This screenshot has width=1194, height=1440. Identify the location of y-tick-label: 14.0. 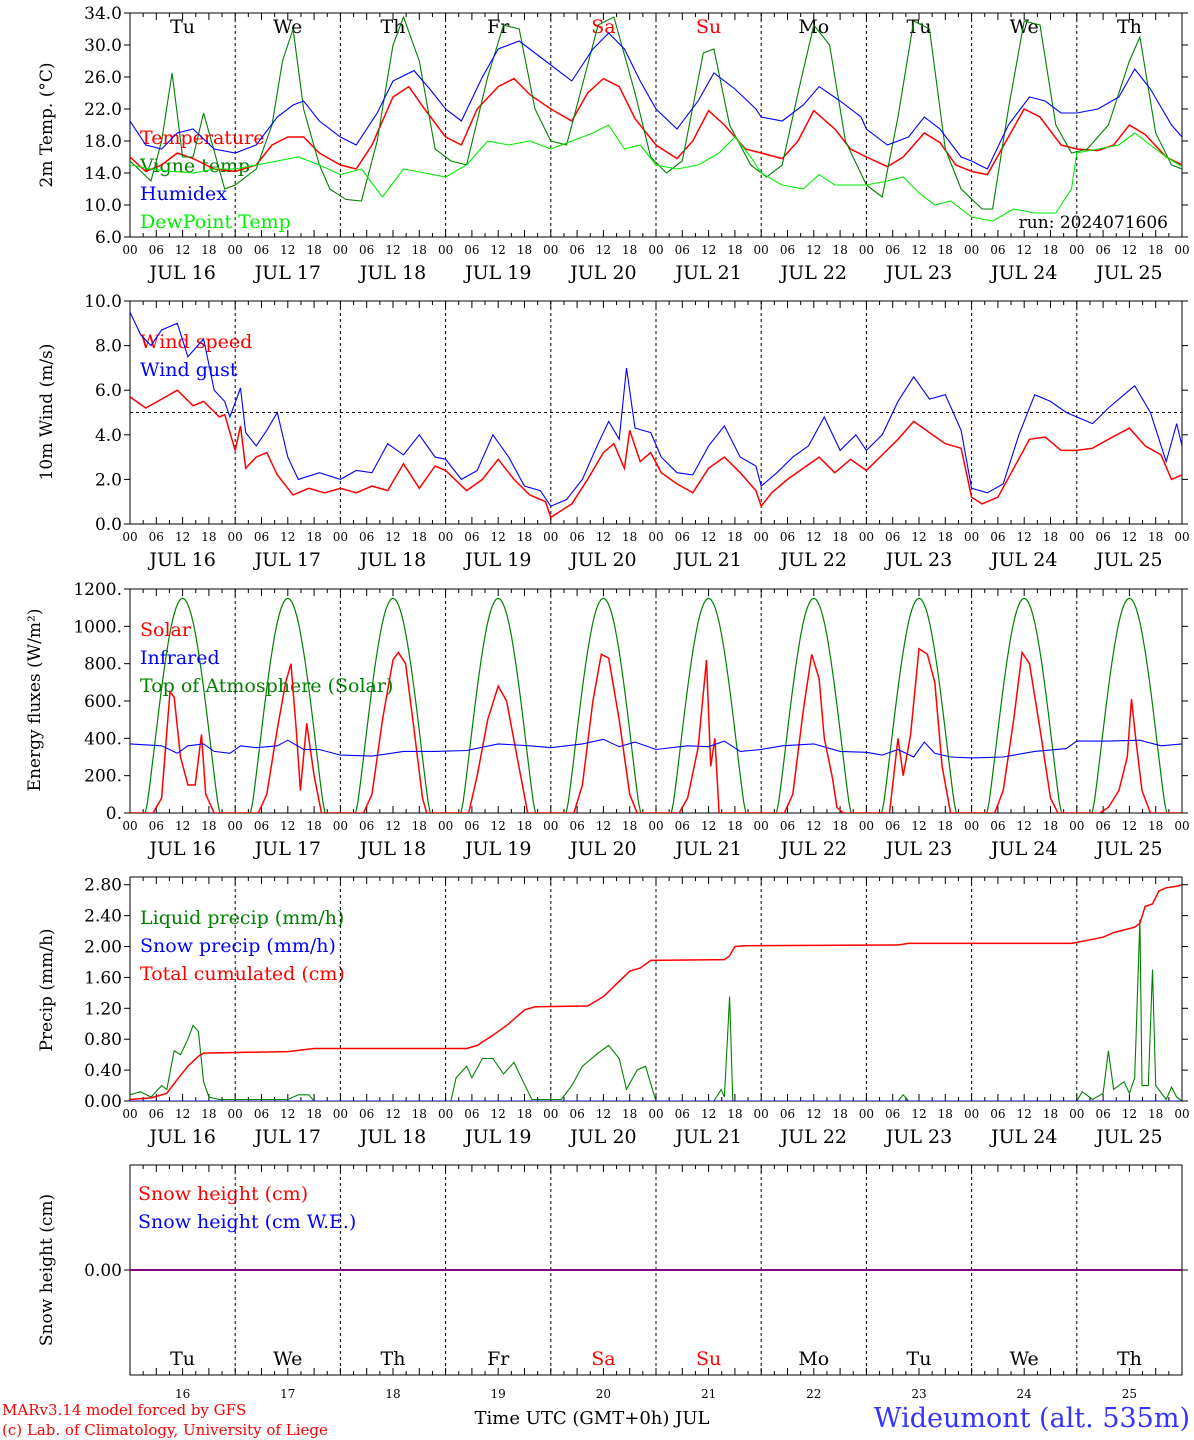
(103, 174).